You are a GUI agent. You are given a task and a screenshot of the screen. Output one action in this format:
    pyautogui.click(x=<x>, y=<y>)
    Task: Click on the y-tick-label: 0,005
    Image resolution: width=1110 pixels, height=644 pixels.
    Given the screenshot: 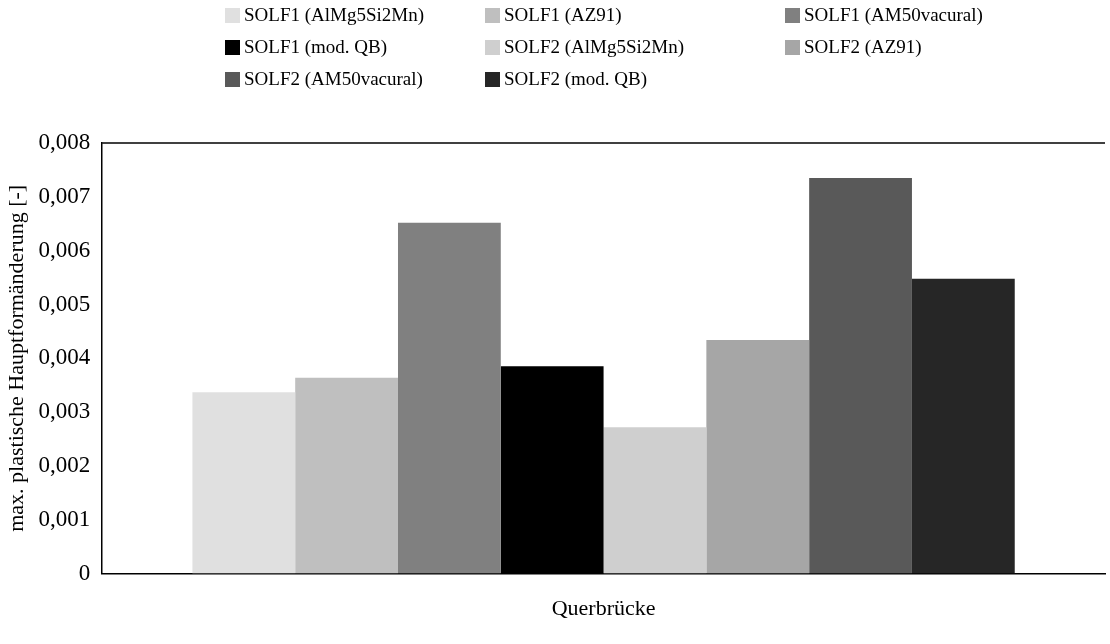 What is the action you would take?
    pyautogui.click(x=64, y=303)
    